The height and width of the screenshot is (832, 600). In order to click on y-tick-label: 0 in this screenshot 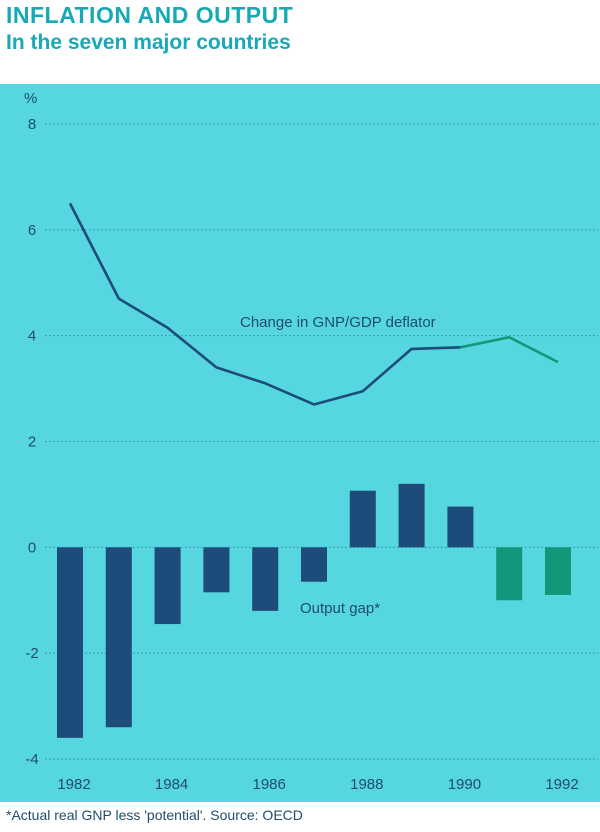, I will do `click(32, 547)`.